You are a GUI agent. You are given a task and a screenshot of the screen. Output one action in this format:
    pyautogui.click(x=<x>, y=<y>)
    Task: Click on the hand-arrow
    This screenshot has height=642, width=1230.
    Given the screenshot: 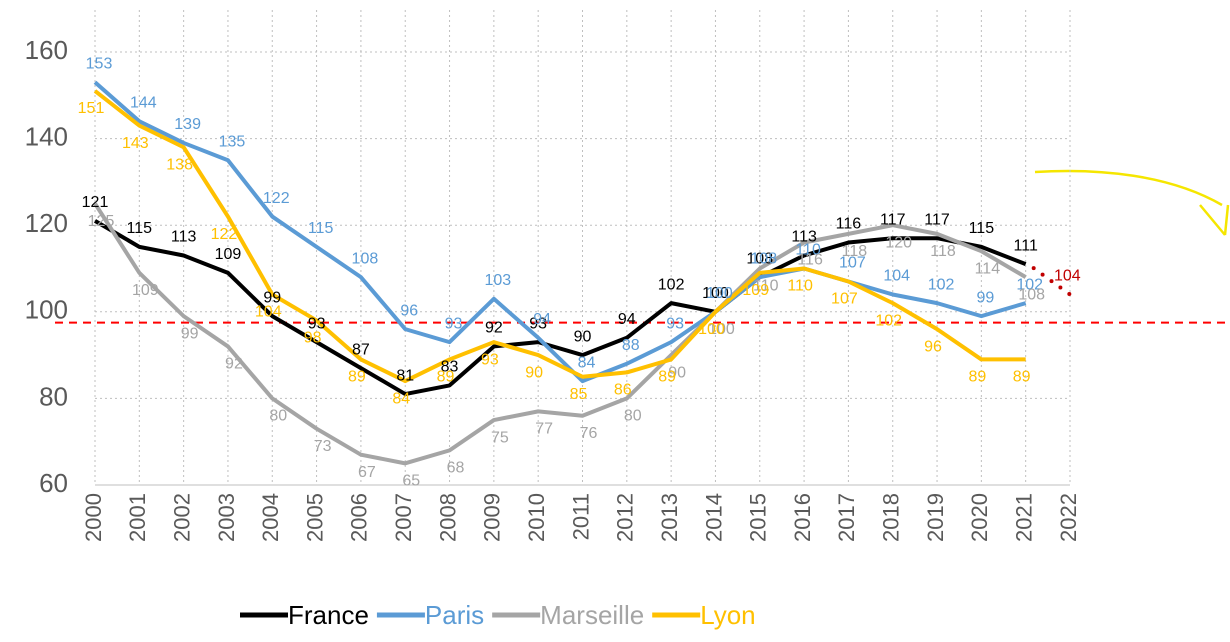 What is the action you would take?
    pyautogui.click(x=1128, y=188)
    